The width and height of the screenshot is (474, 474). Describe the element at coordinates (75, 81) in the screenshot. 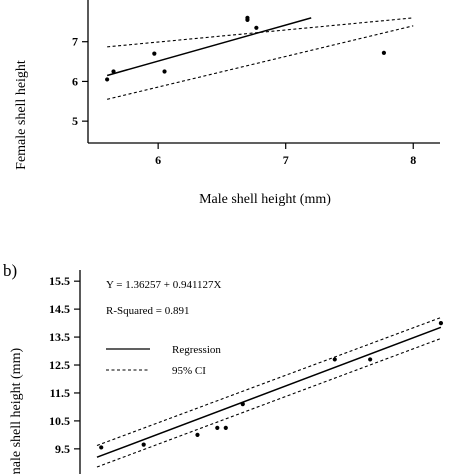

I see `panel-a-y-tick-label: 6` at that location.